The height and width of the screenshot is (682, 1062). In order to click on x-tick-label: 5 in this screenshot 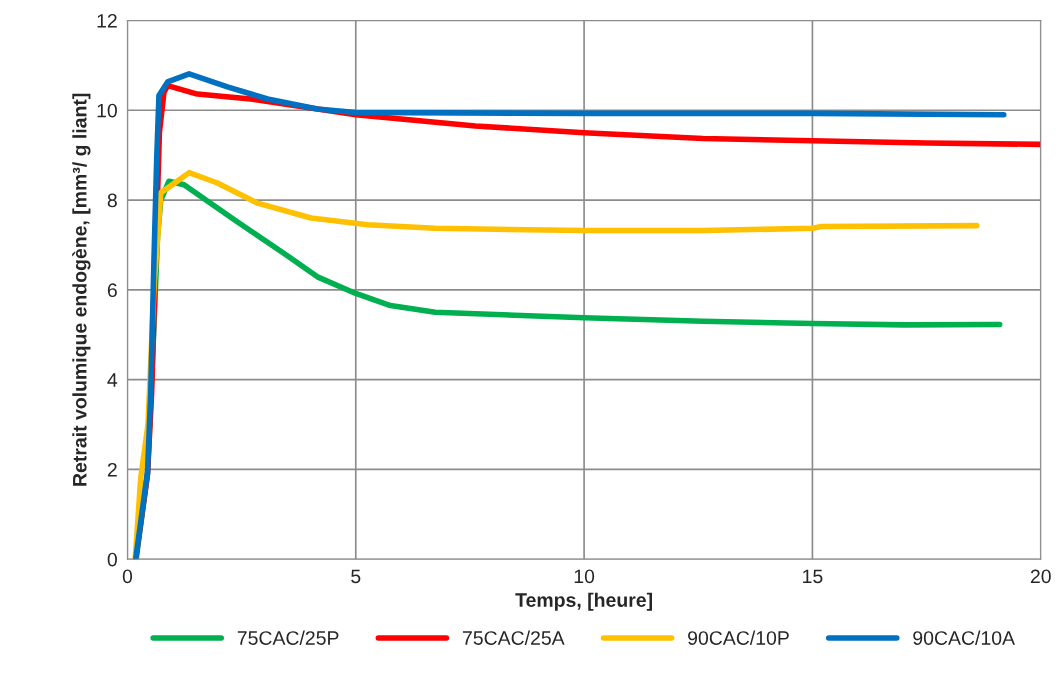, I will do `click(356, 576)`.